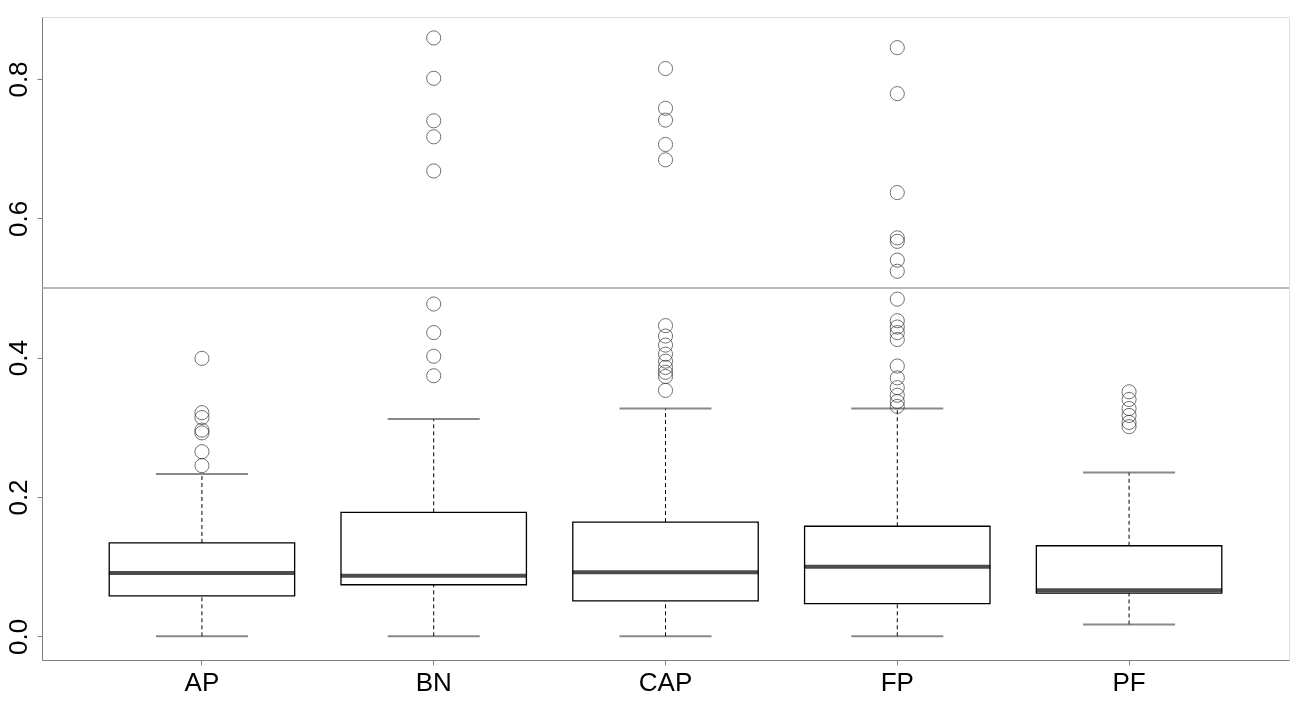 The image size is (1300, 705). I want to click on y-tick-label: 0.2, so click(17, 497).